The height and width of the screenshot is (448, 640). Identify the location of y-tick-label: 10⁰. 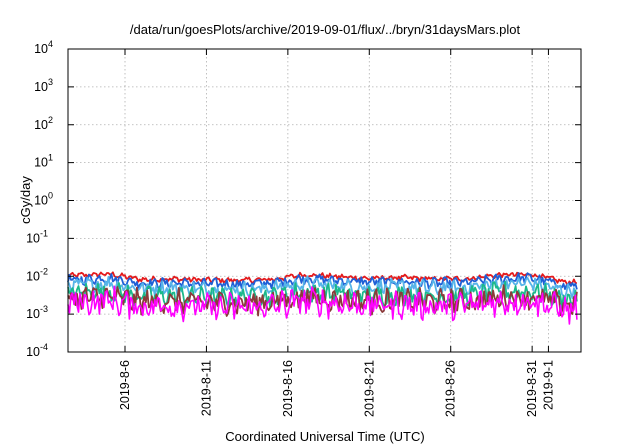
(43, 199).